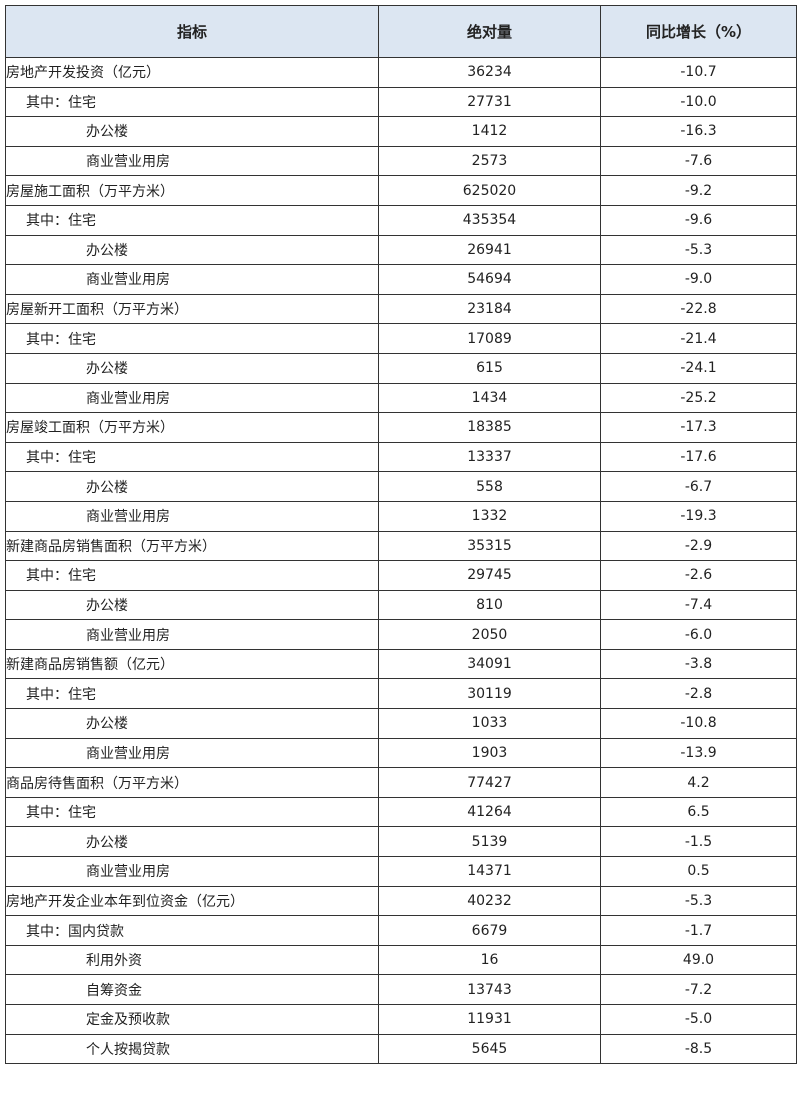 Image resolution: width=800 pixels, height=1105 pixels. I want to click on absolute-value-cell: 13743, so click(489, 989).